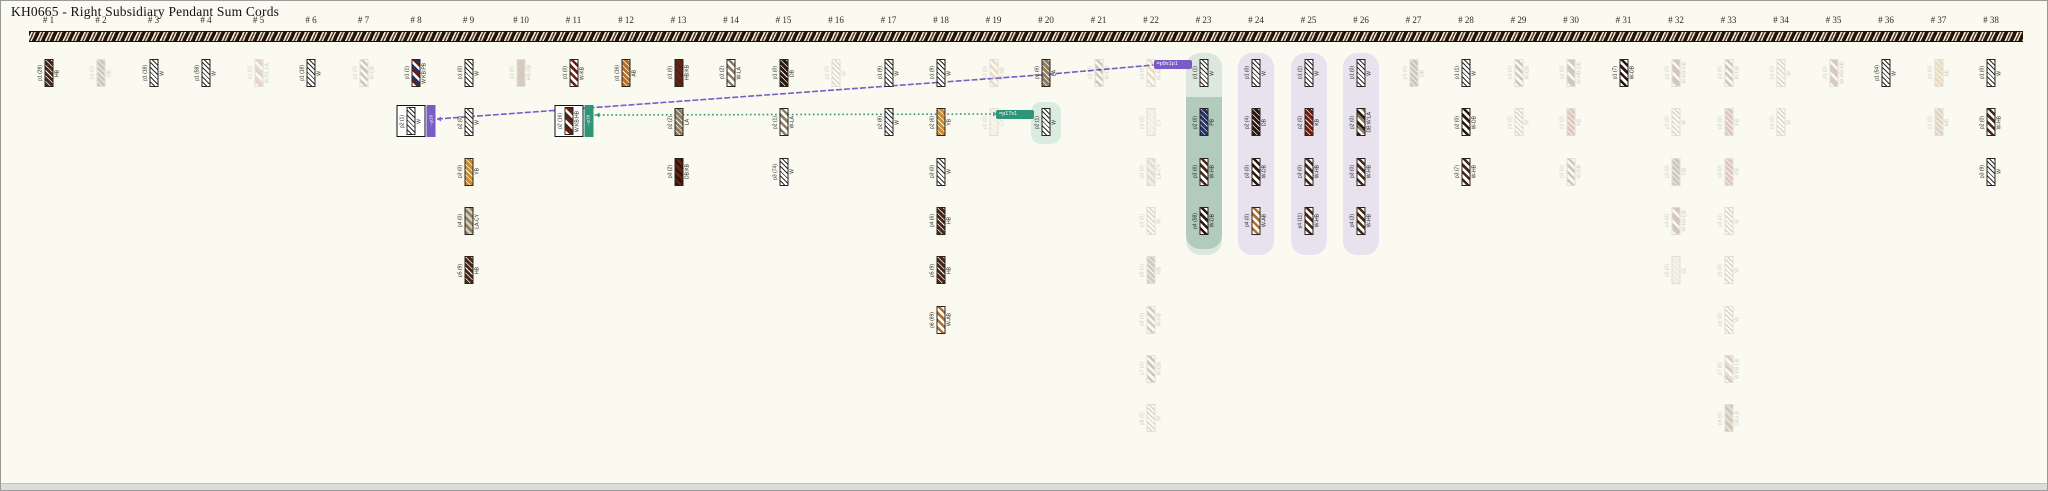  I want to click on pendant-cord: p2 (6) PB, so click(1203, 122).